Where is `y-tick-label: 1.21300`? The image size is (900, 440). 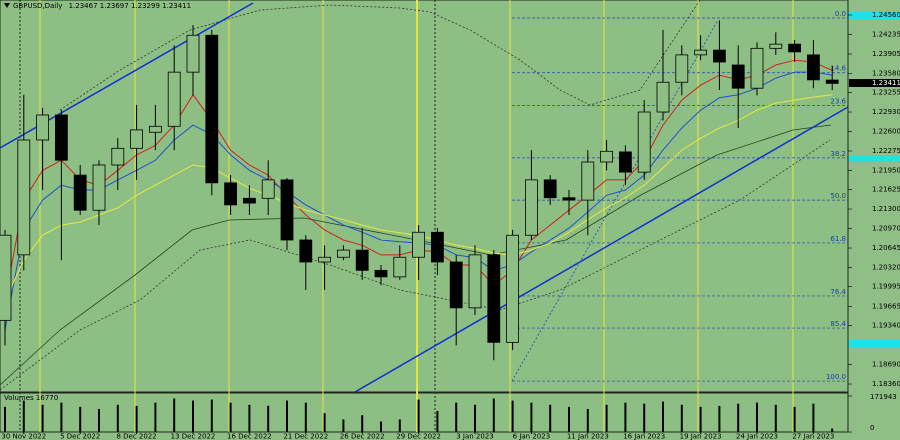
y-tick-label: 1.21300 is located at coordinates (886, 209).